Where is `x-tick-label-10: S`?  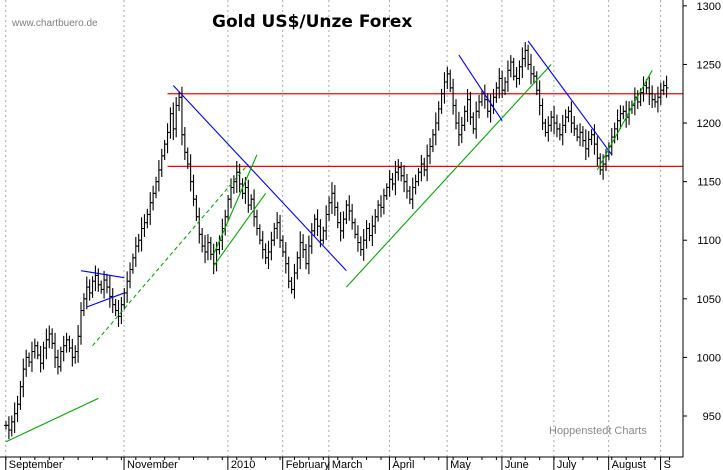 x-tick-label-10: S is located at coordinates (667, 464).